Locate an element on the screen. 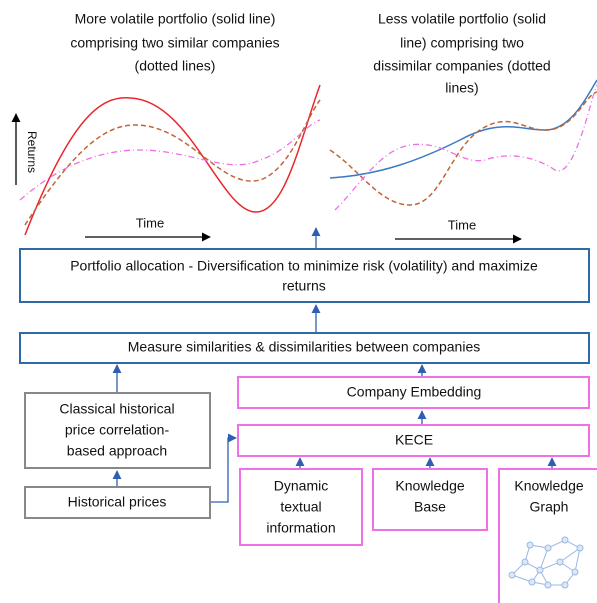 This screenshot has height=603, width=597. box-text: Historical prices is located at coordinates (117, 502).